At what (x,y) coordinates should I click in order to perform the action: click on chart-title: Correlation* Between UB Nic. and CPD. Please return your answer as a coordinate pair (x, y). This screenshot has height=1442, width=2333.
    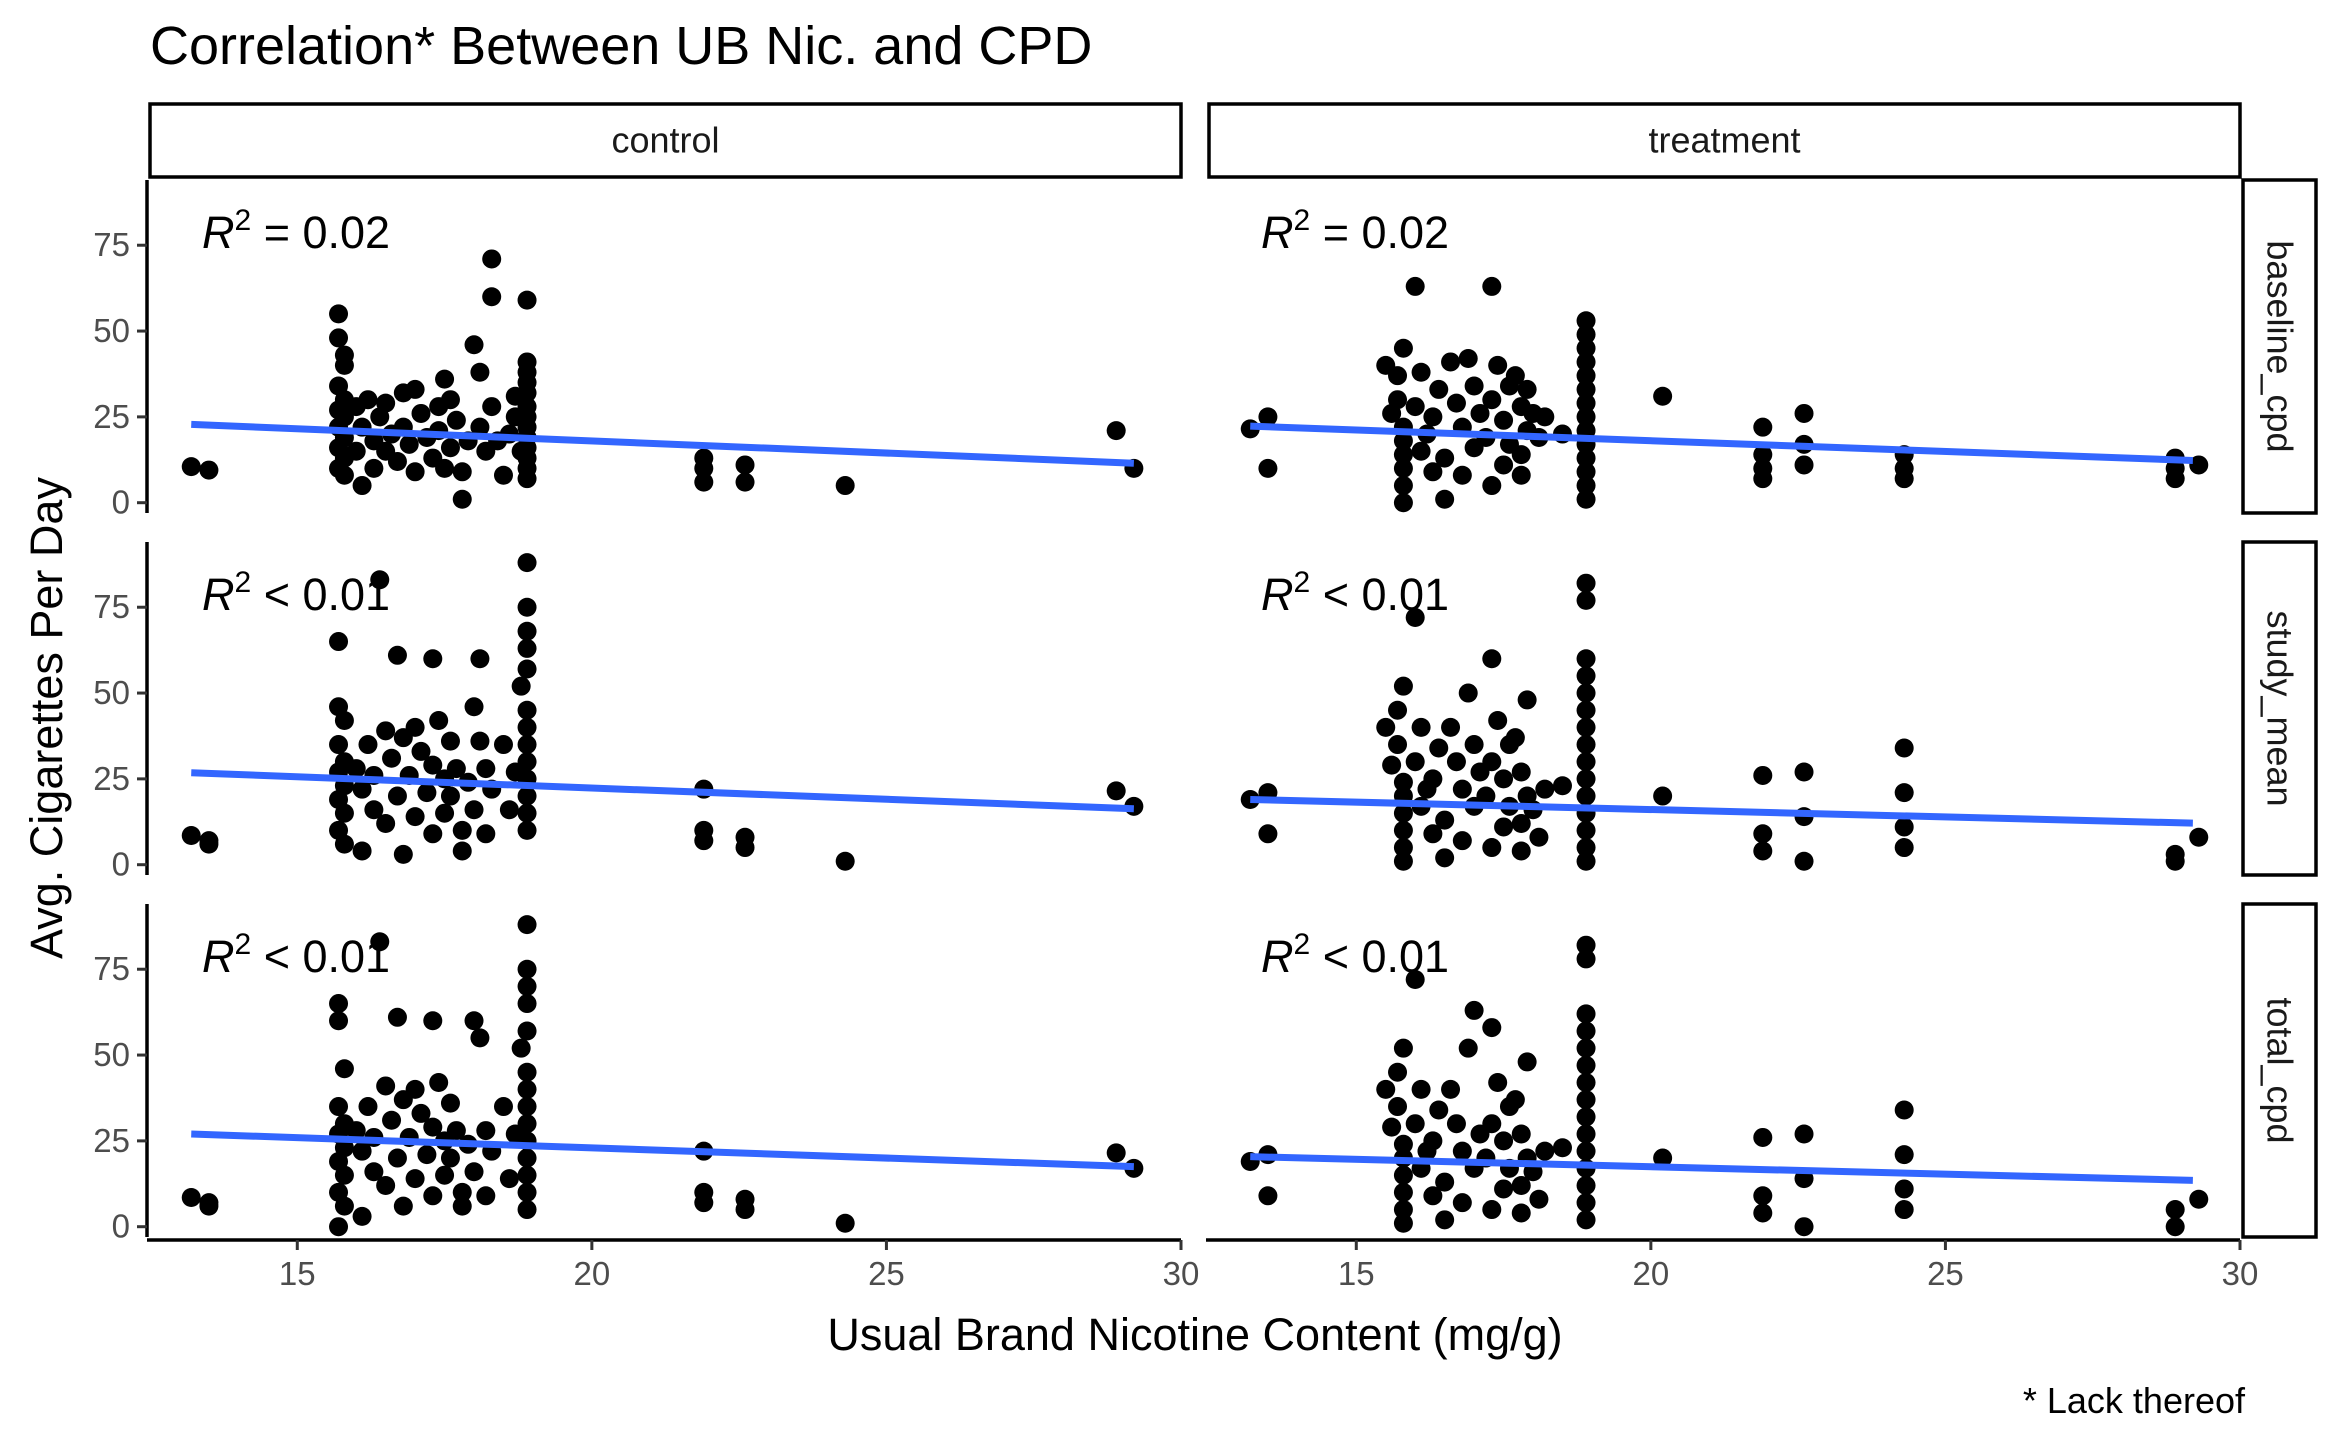
    Looking at the image, I should click on (621, 46).